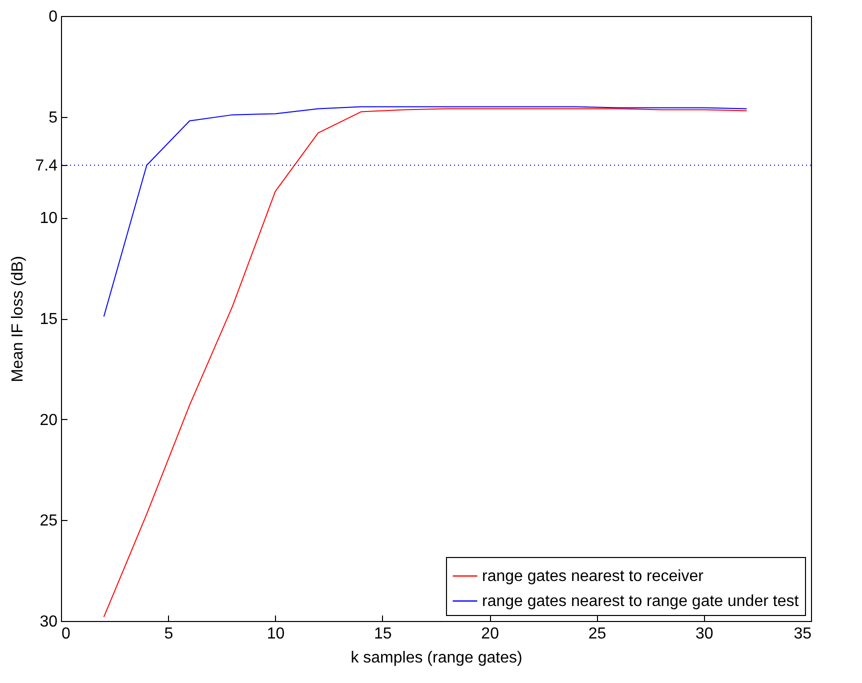  Describe the element at coordinates (704, 634) in the screenshot. I see `x-tick-label: 30` at that location.